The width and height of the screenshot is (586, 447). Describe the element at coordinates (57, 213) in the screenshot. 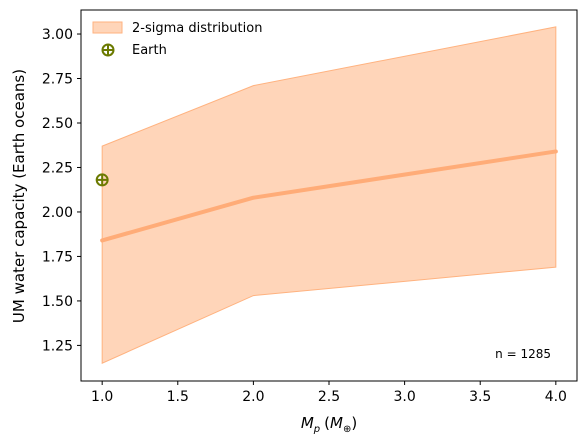

I see `y-tick-label: 2.00` at that location.